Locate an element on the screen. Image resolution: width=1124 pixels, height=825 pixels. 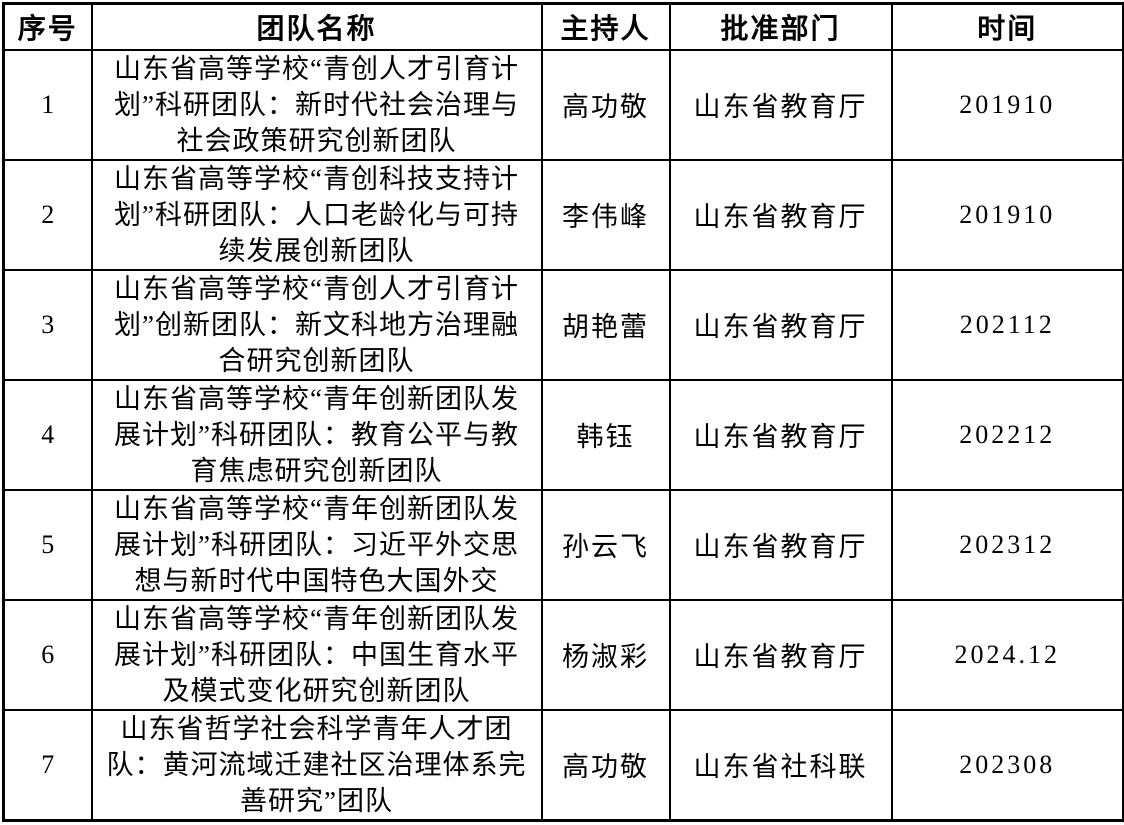
header-row: 序号 团队名称 主持人 批准部门 时间 is located at coordinates (563, 26).